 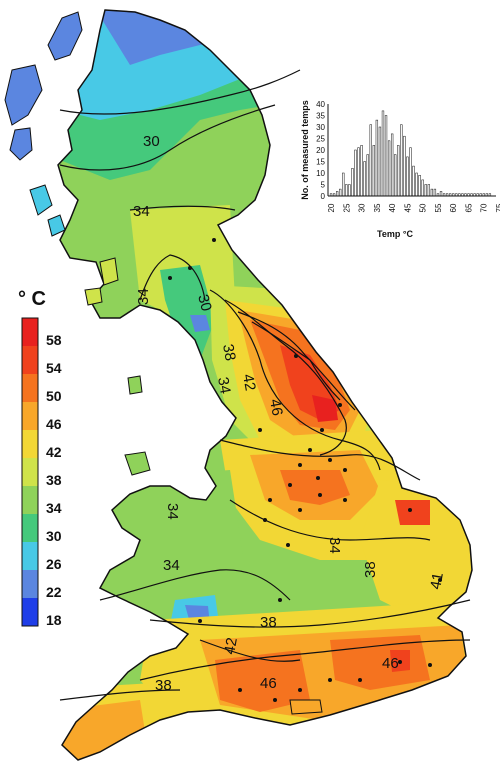 I want to click on legend-label: 18, so click(x=54, y=620).